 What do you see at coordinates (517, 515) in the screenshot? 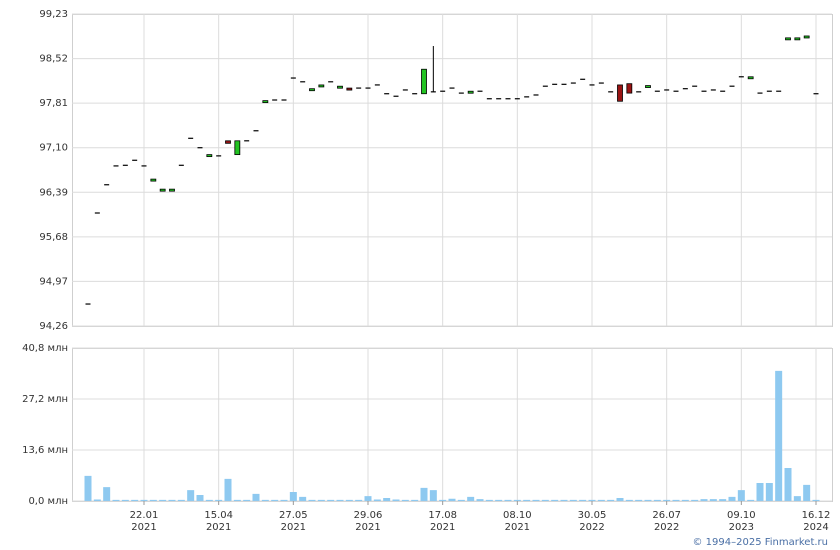
I see `x-tick-label: 08.10` at bounding box center [517, 515].